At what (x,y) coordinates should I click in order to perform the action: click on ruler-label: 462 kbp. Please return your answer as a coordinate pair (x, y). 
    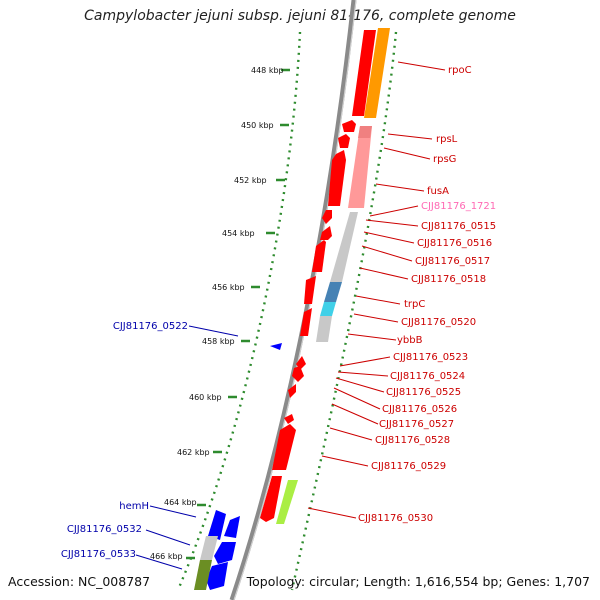
    Looking at the image, I should click on (193, 452).